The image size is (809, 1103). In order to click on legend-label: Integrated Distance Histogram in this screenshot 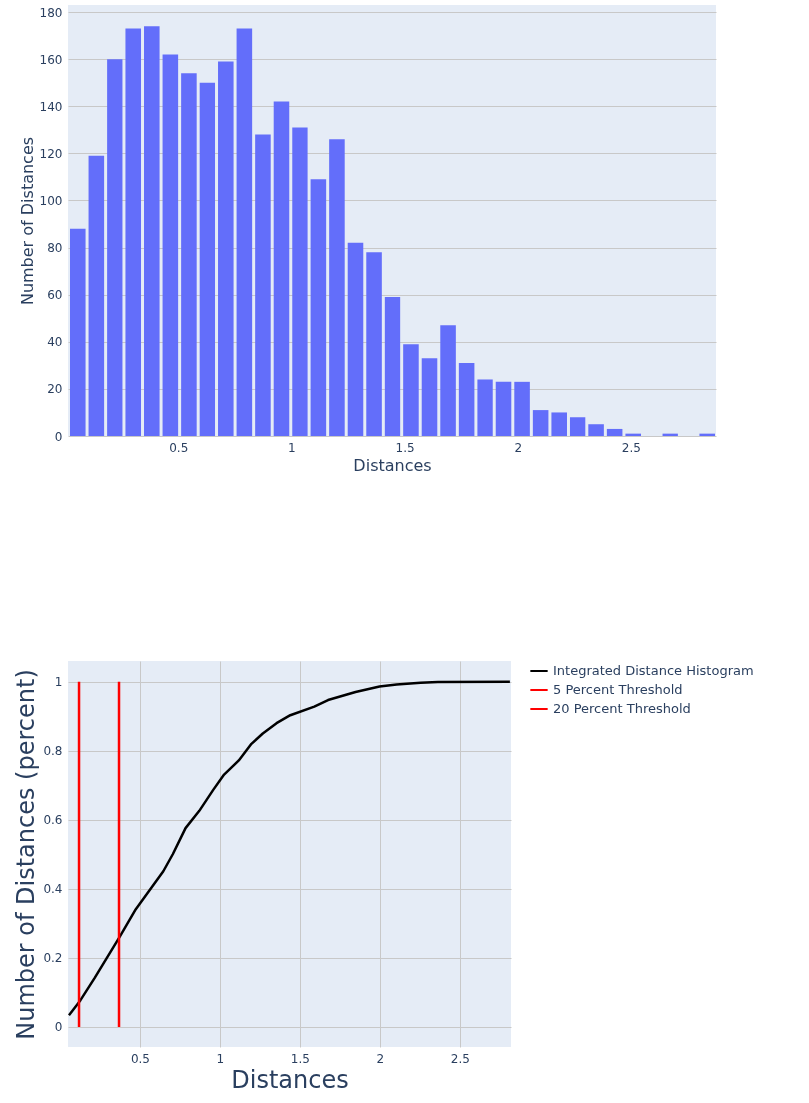, I will do `click(653, 670)`.